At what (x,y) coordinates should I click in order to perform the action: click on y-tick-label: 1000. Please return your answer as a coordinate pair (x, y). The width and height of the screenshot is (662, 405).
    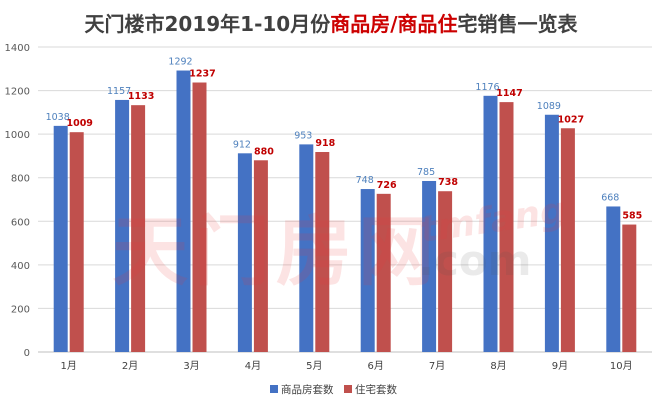
    Looking at the image, I should click on (17, 135).